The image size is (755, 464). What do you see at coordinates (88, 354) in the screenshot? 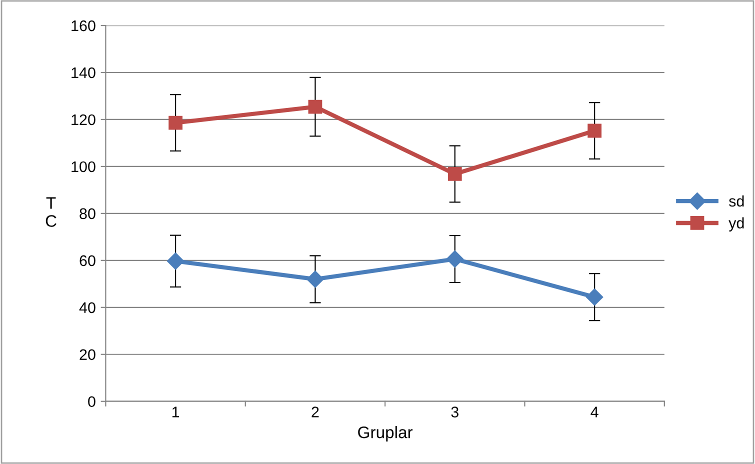
I see `y-tick-label: 20` at bounding box center [88, 354].